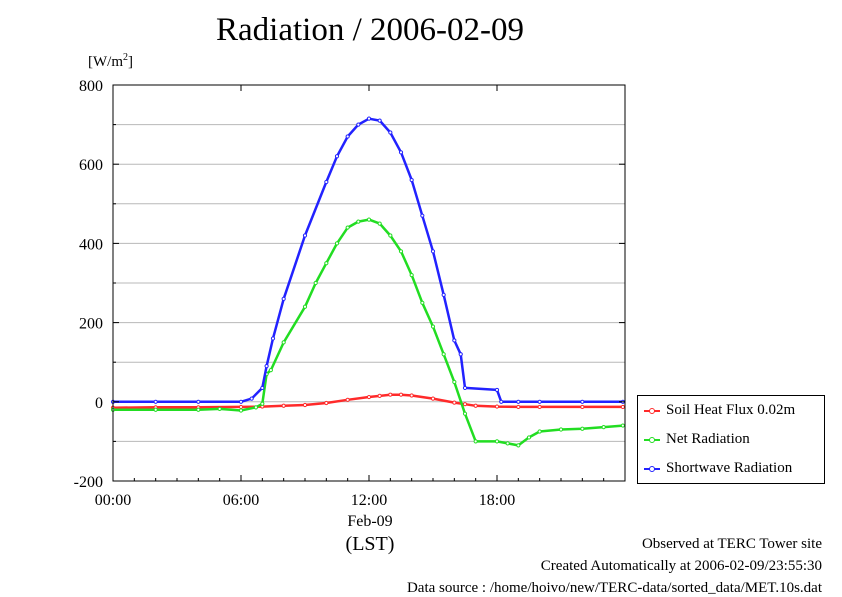 The width and height of the screenshot is (842, 597). What do you see at coordinates (105, 62) in the screenshot?
I see `unit-label-text: [W/m` at bounding box center [105, 62].